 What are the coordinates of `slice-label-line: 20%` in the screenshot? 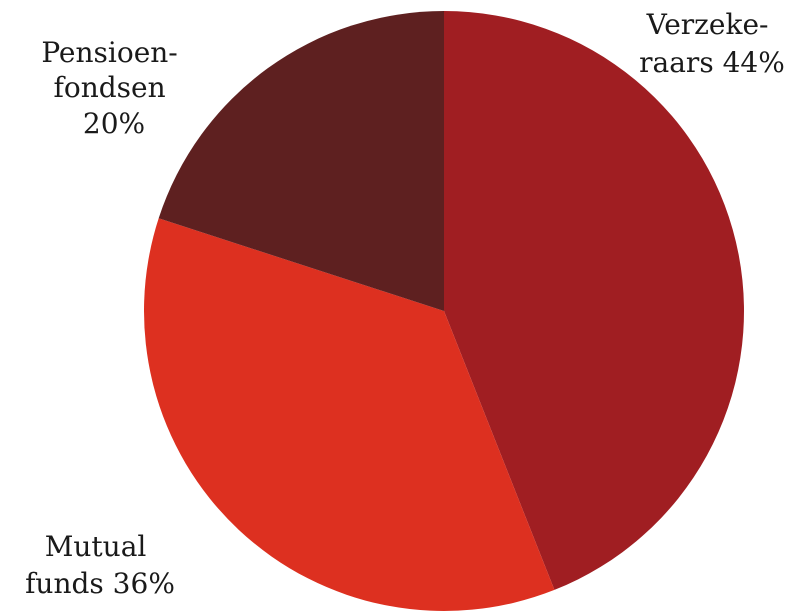 It's located at (114, 123).